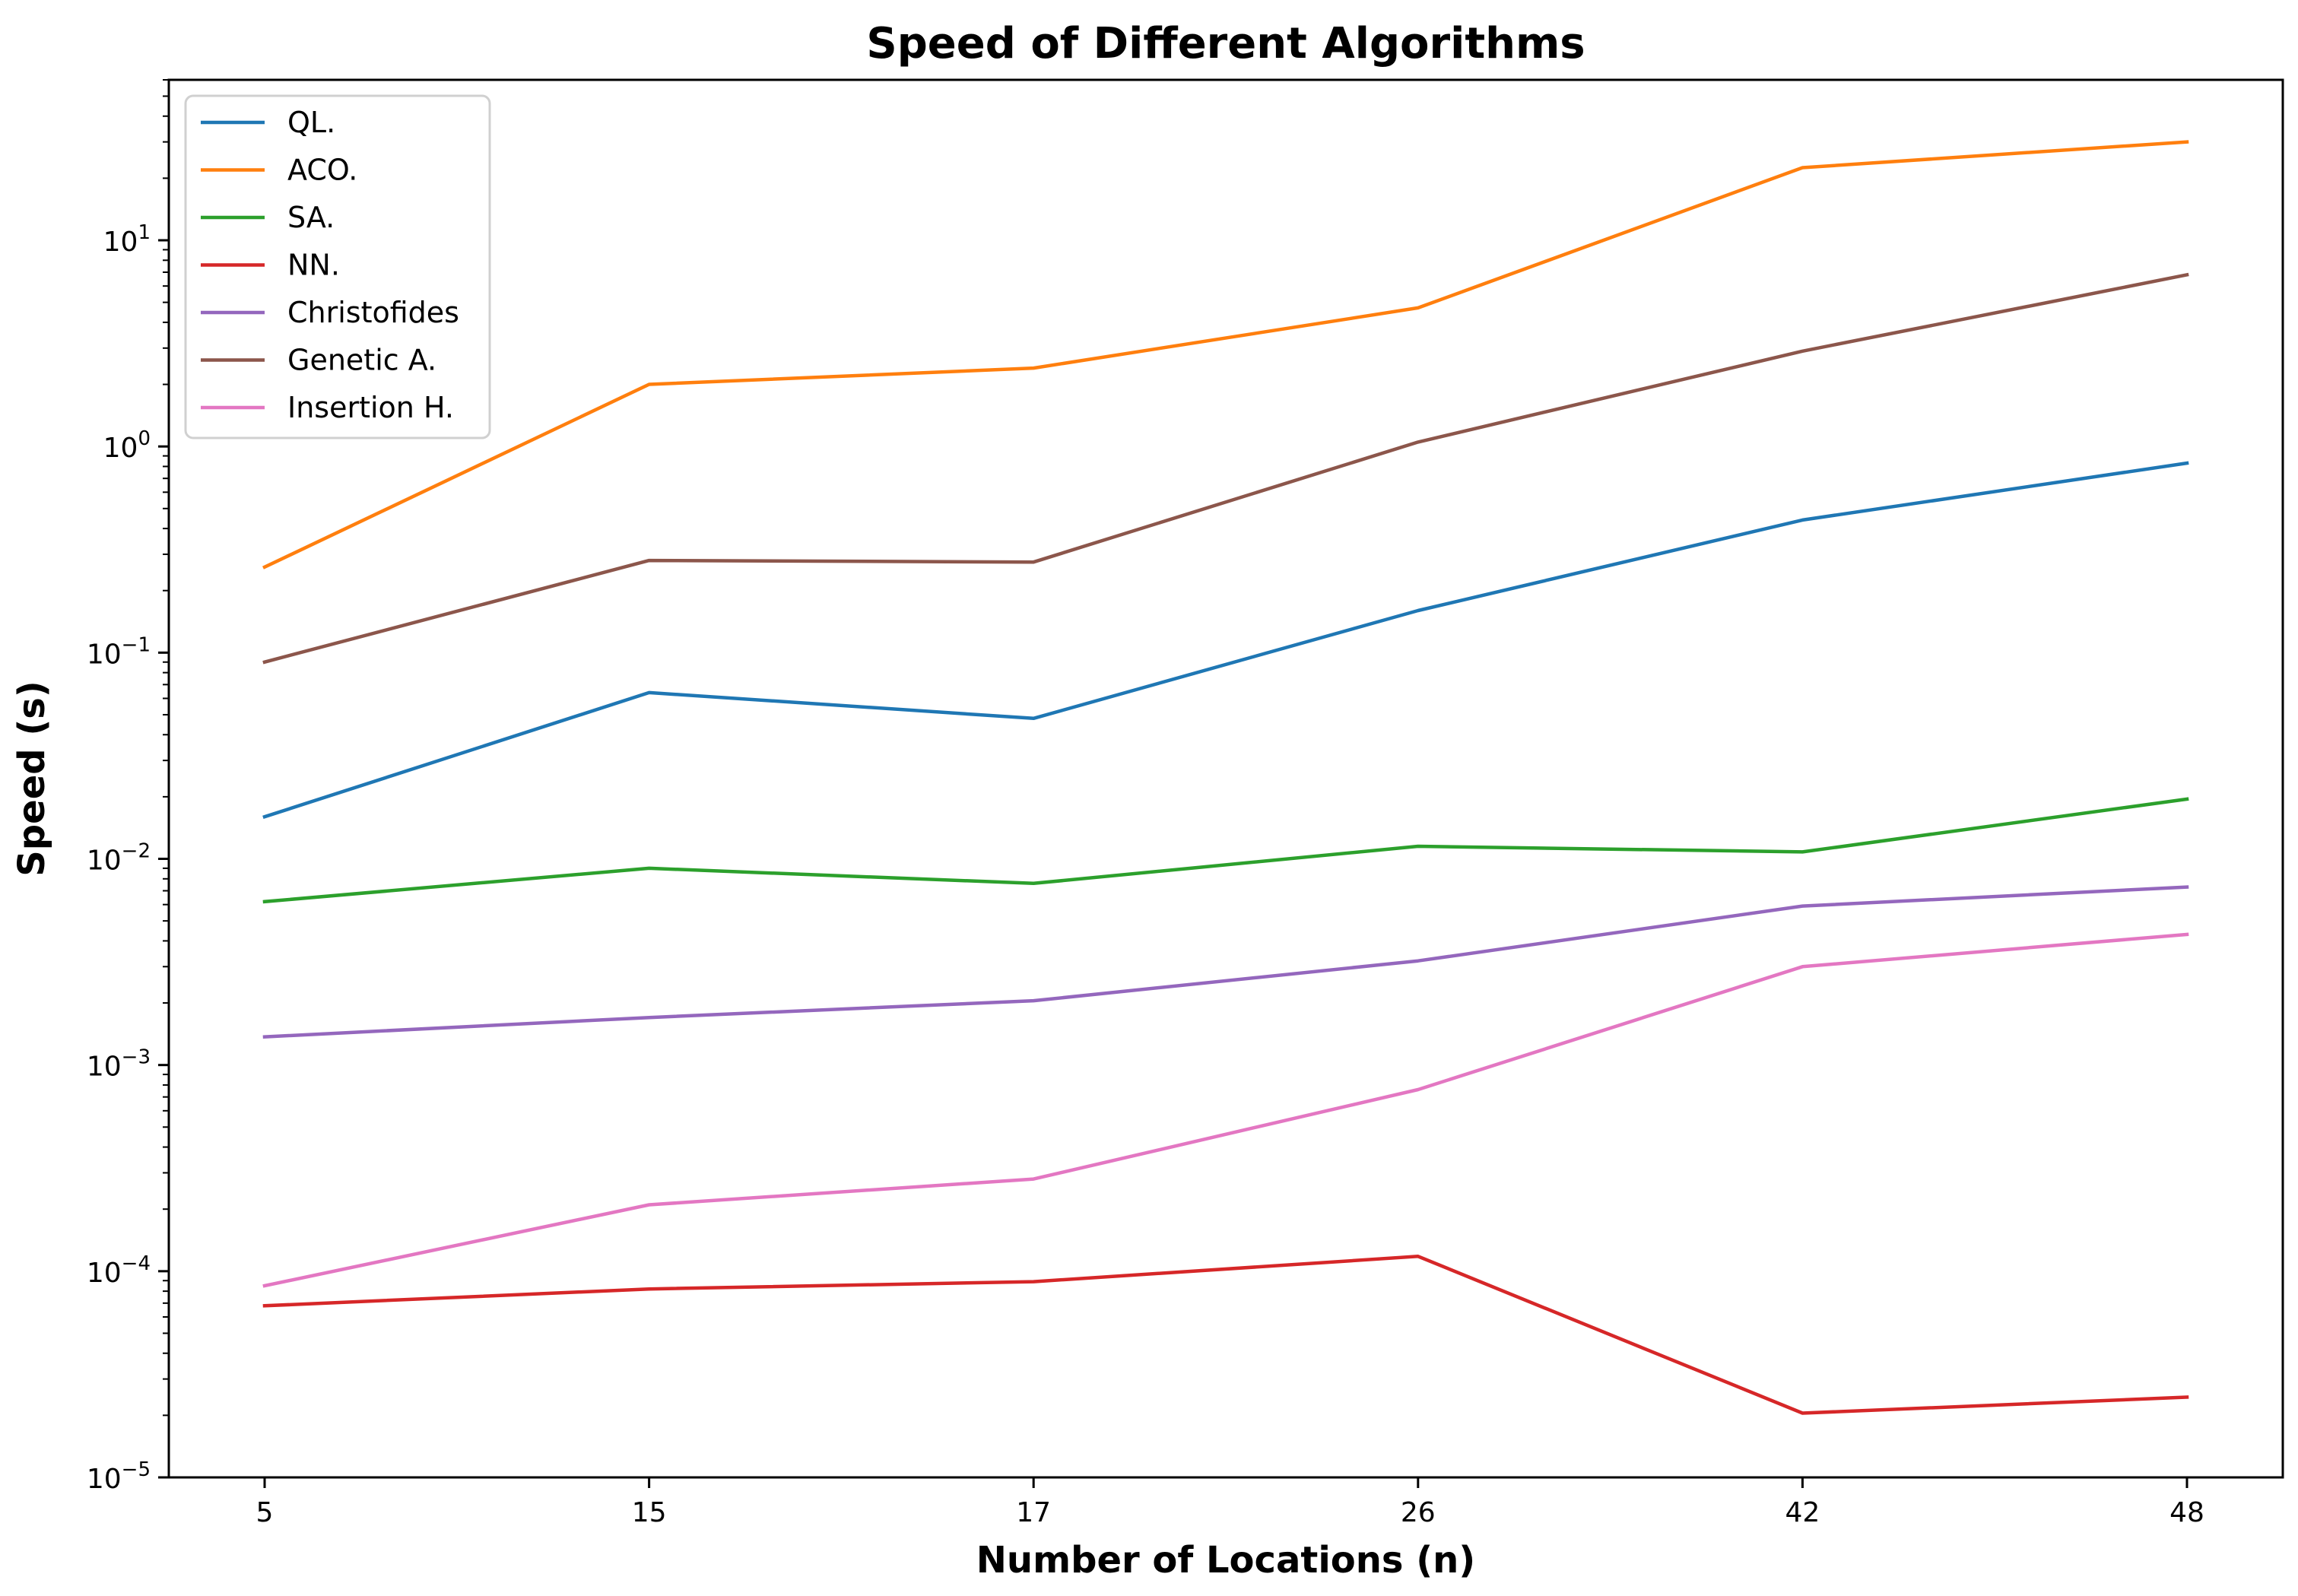 This screenshot has height=1596, width=2298. I want to click on legend-label-genetic-a: Genetic A., so click(361, 360).